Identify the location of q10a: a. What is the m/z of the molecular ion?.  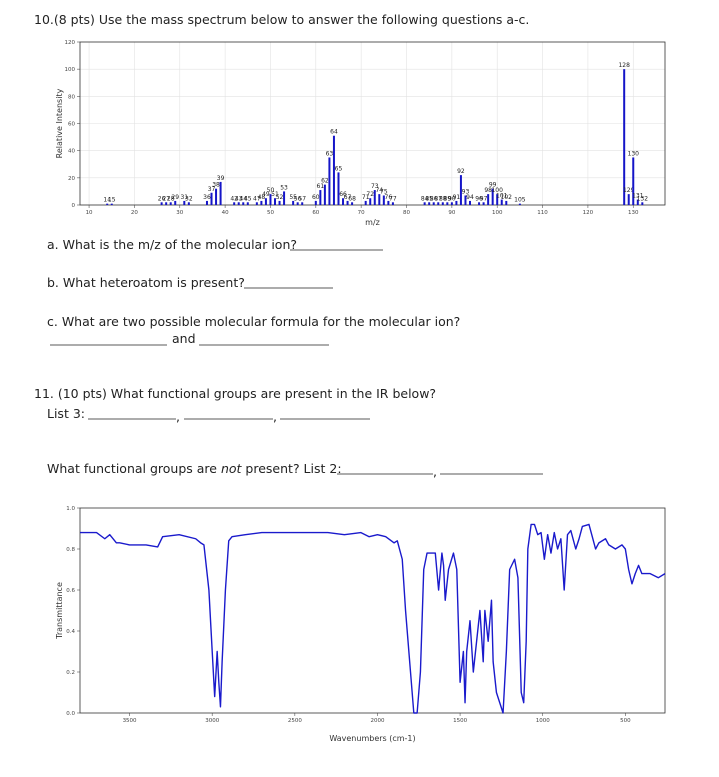
(172, 244).